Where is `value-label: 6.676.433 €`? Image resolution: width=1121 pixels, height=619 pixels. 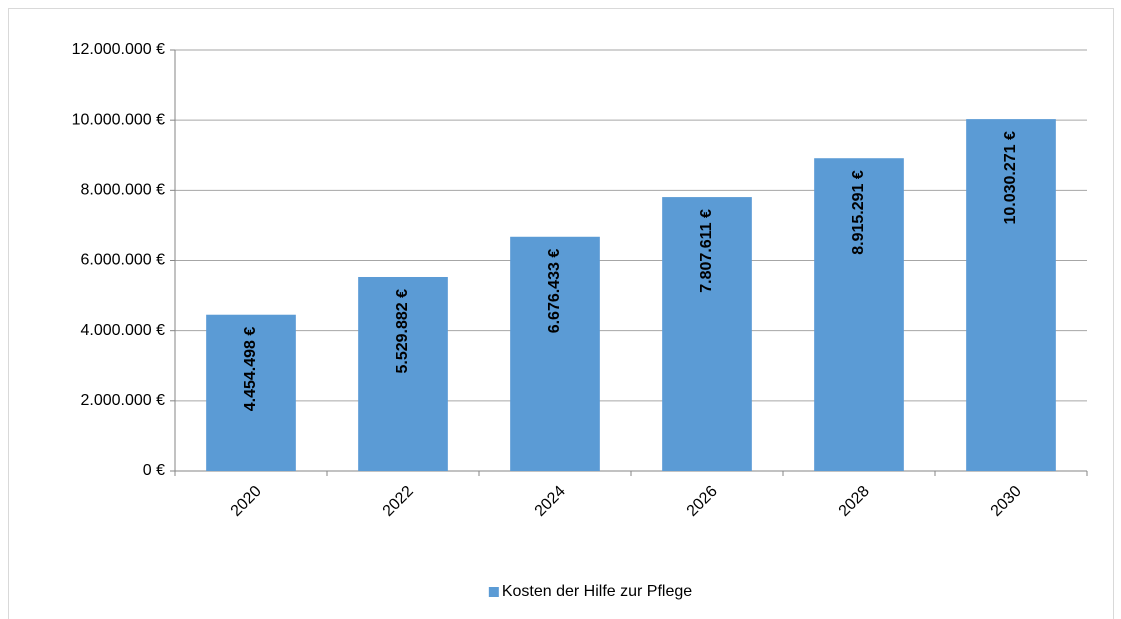
value-label: 6.676.433 € is located at coordinates (554, 291).